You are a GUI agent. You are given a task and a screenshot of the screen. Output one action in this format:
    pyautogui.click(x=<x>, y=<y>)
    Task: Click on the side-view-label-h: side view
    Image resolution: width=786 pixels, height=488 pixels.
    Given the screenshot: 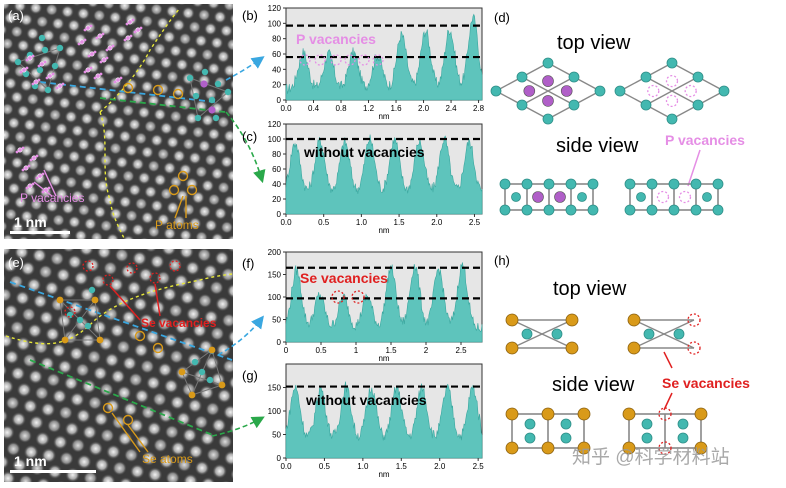 What is the action you would take?
    pyautogui.click(x=593, y=385)
    